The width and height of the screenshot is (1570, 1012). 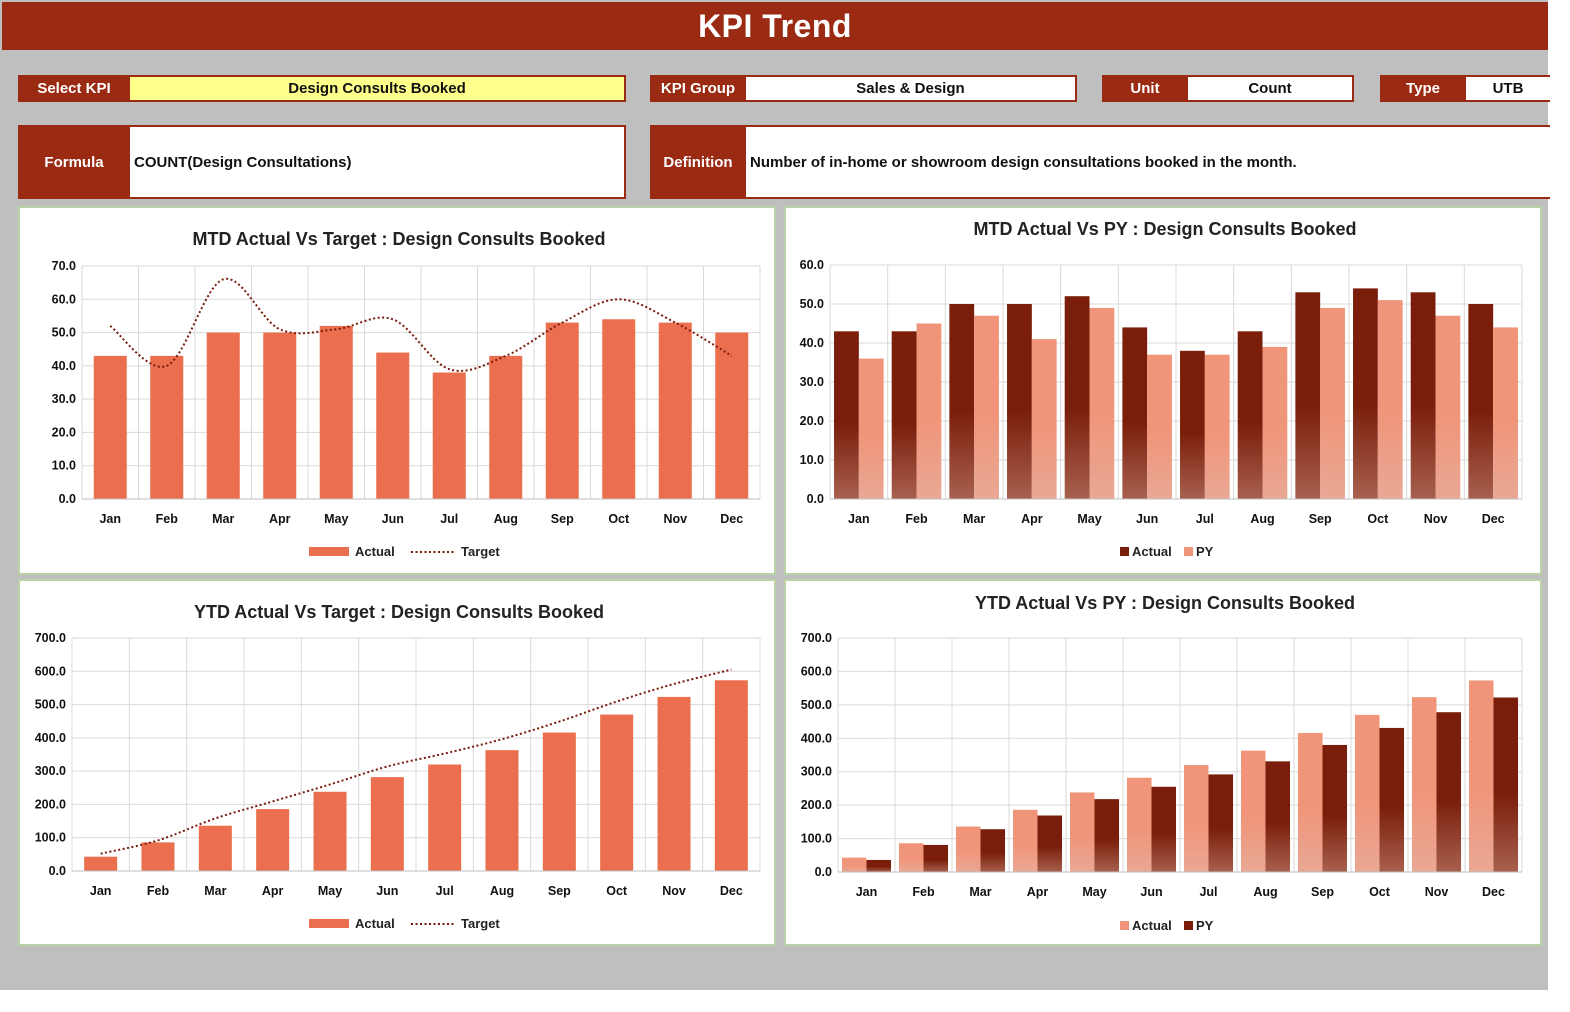 I want to click on select-kpi-label: Select KPI, so click(x=74, y=88).